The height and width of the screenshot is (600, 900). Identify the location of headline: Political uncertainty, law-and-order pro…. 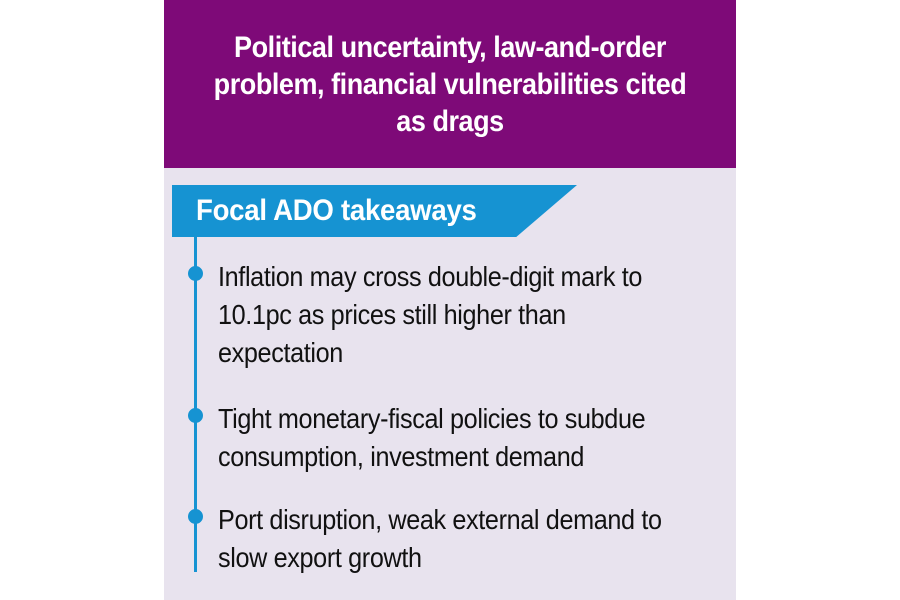
(450, 84).